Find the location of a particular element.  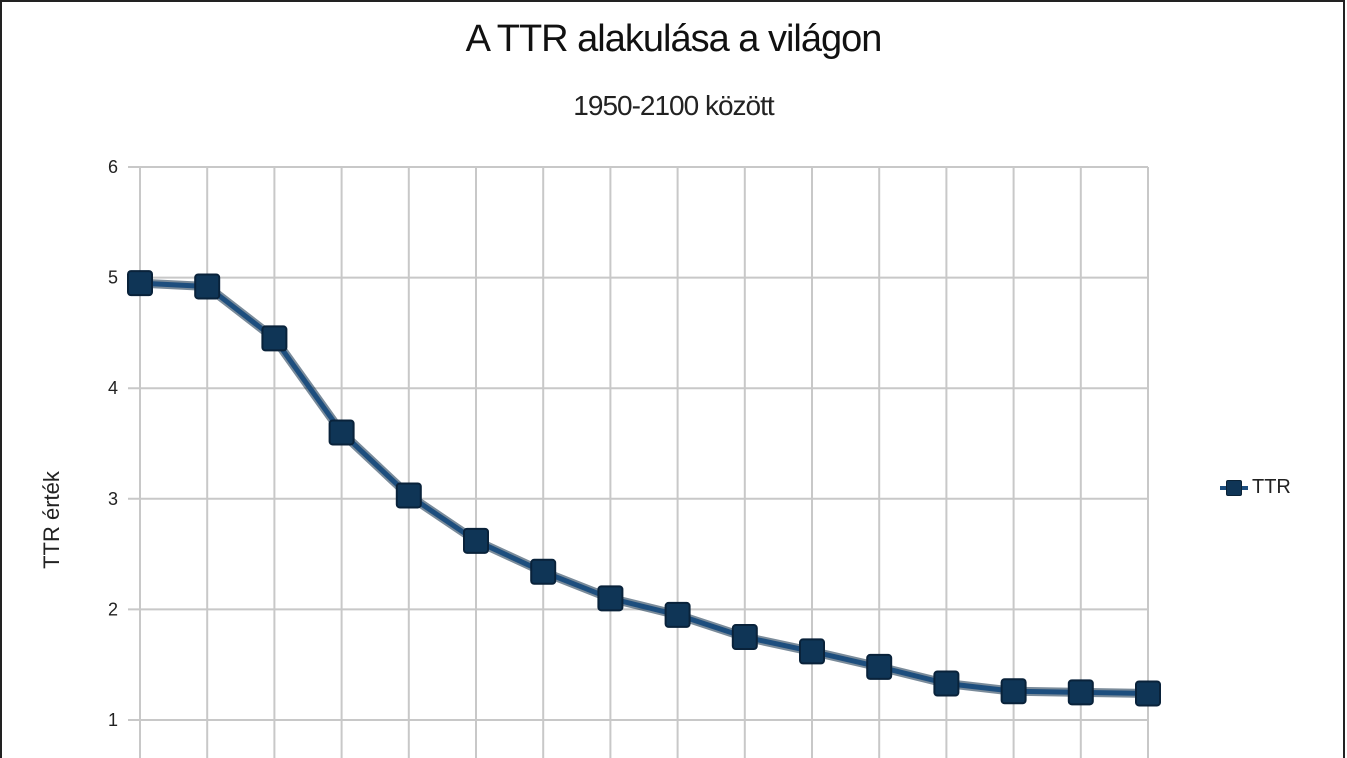

y-tick-label: 1 is located at coordinates (113, 720).